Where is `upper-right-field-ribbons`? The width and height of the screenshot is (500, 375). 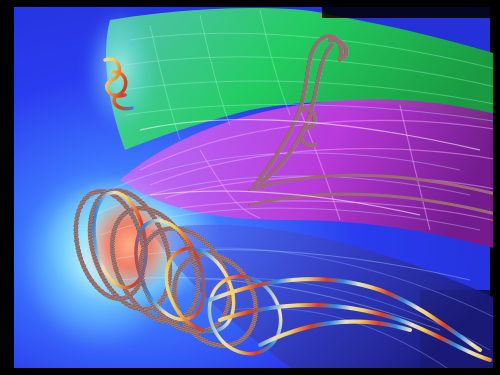 upper-right-field-ribbons is located at coordinates (374, 195).